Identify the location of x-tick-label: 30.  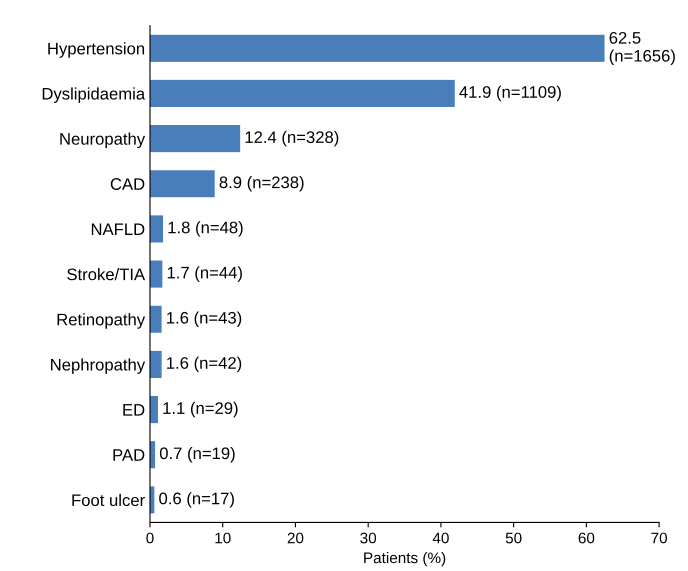
(368, 538).